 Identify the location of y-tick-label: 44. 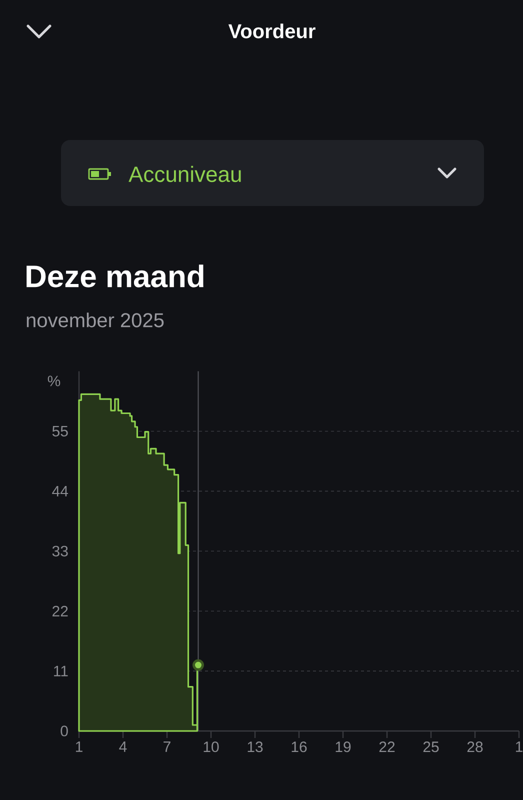
(60, 491).